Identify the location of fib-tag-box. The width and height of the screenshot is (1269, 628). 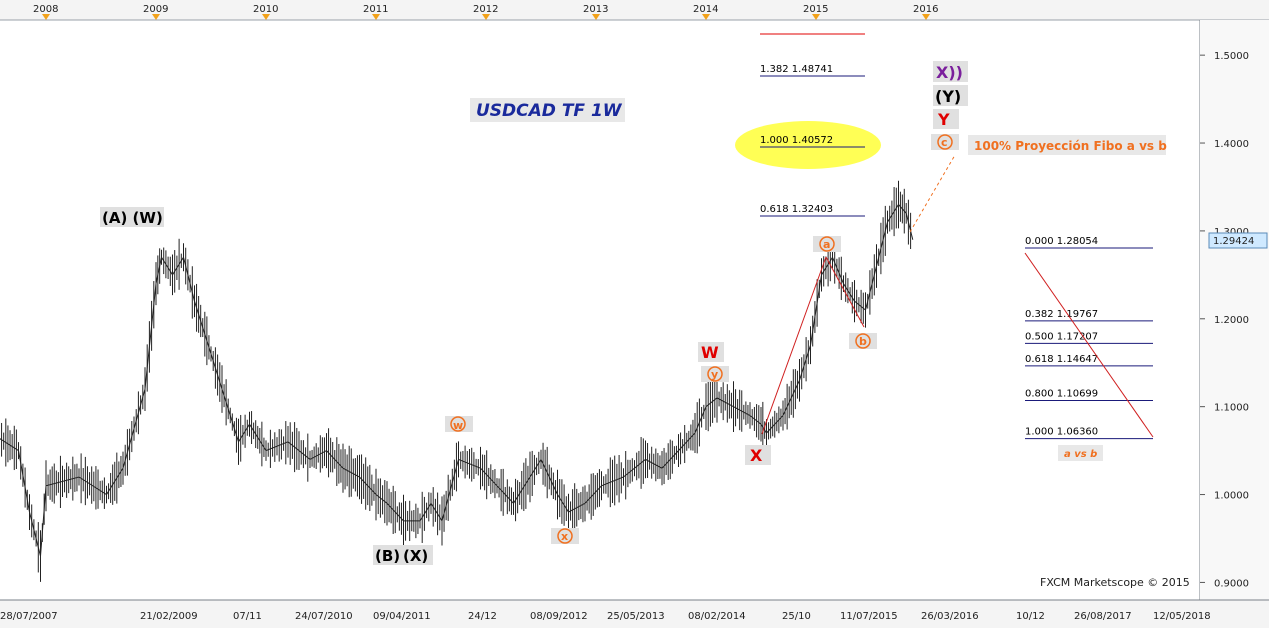
(1080, 453).